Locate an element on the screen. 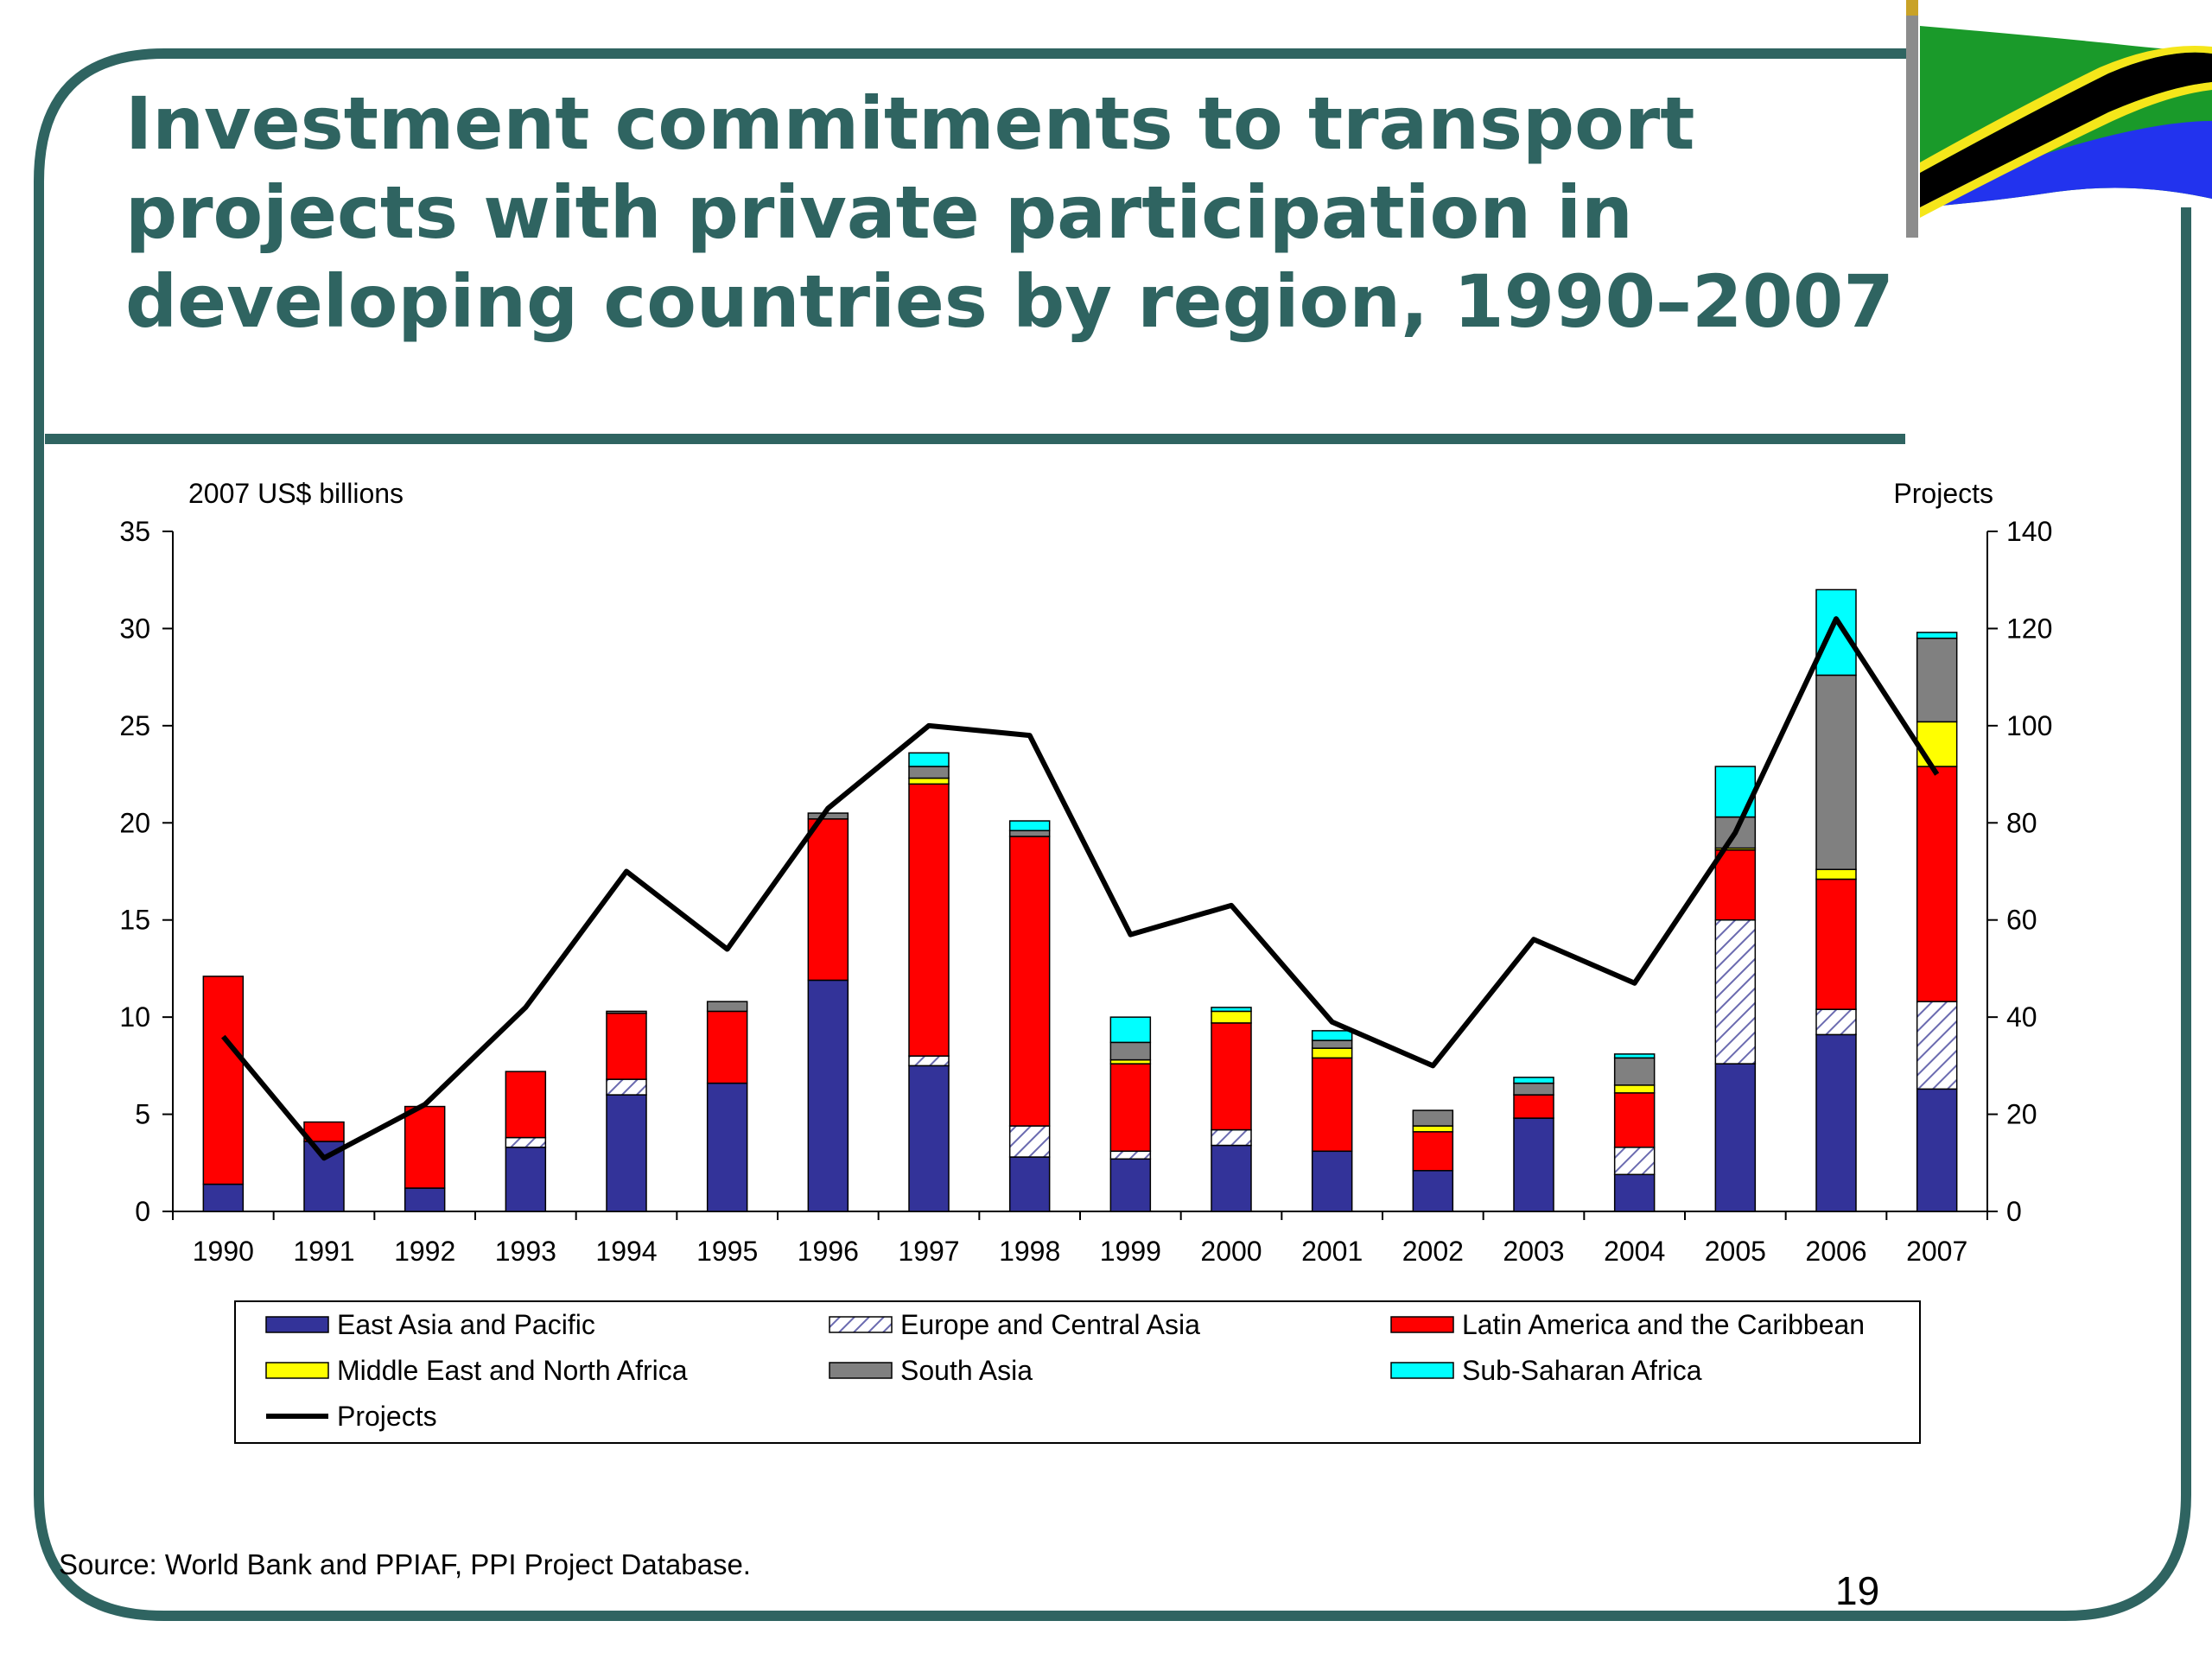 The width and height of the screenshot is (2212, 1659). left-tick-label: 35 is located at coordinates (134, 531).